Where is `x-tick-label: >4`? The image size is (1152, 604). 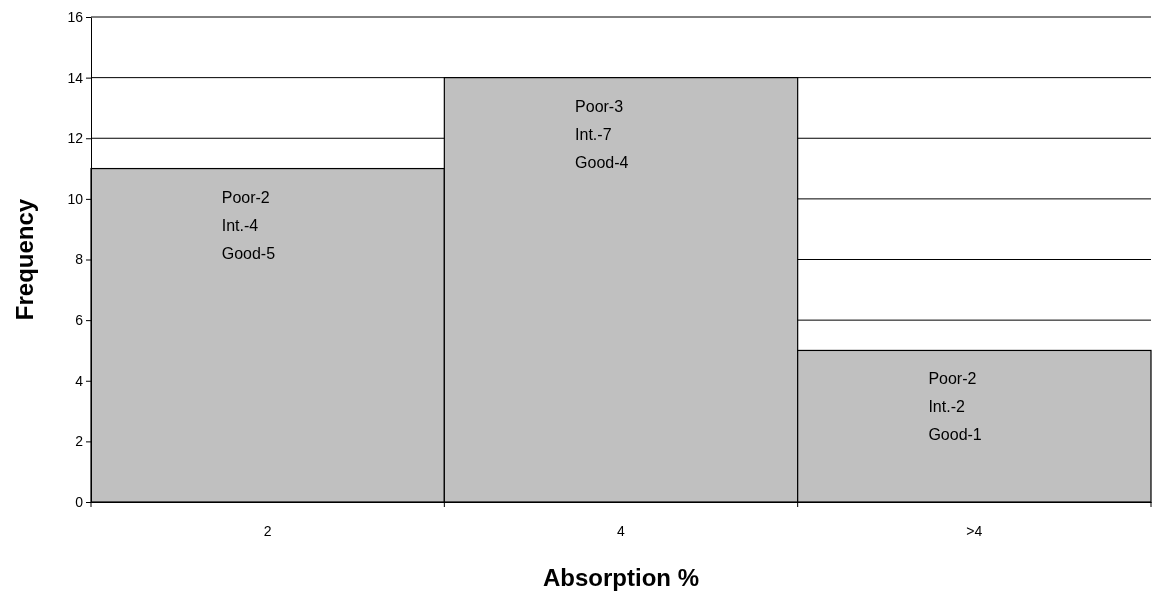 x-tick-label: >4 is located at coordinates (974, 530).